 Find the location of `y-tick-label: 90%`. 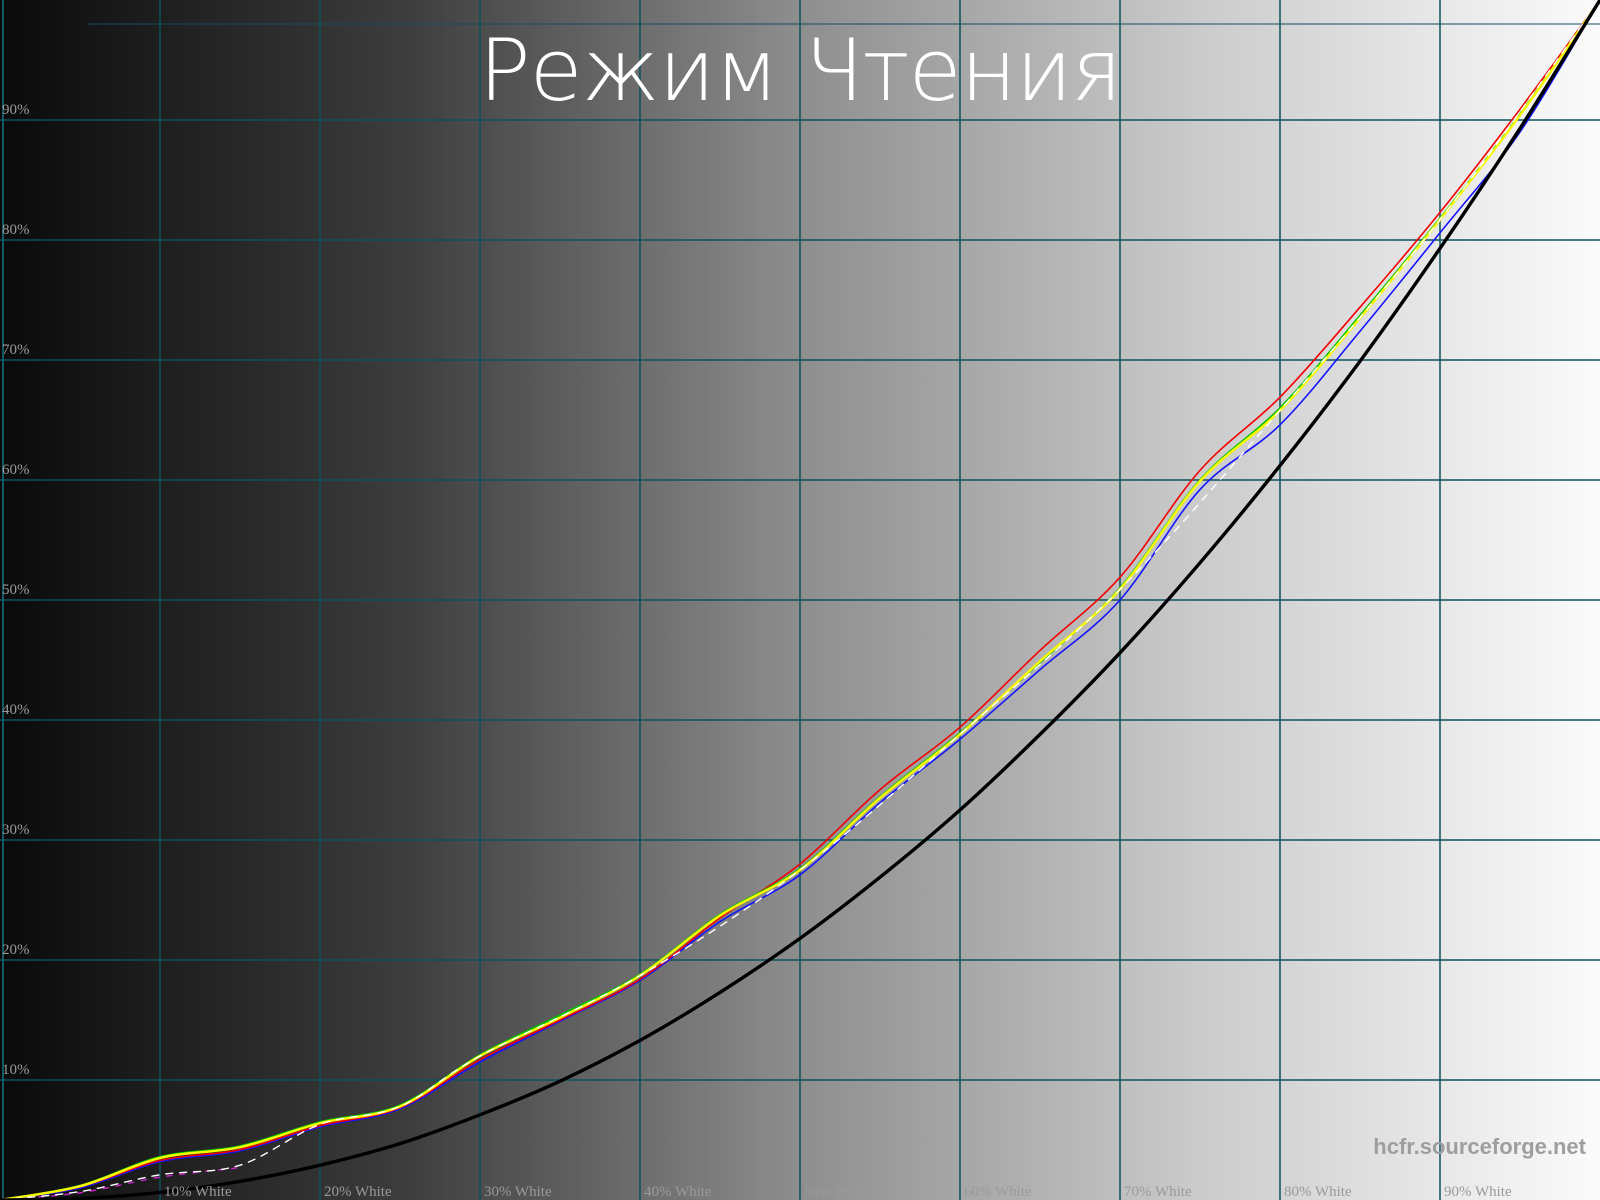

y-tick-label: 90% is located at coordinates (16, 110).